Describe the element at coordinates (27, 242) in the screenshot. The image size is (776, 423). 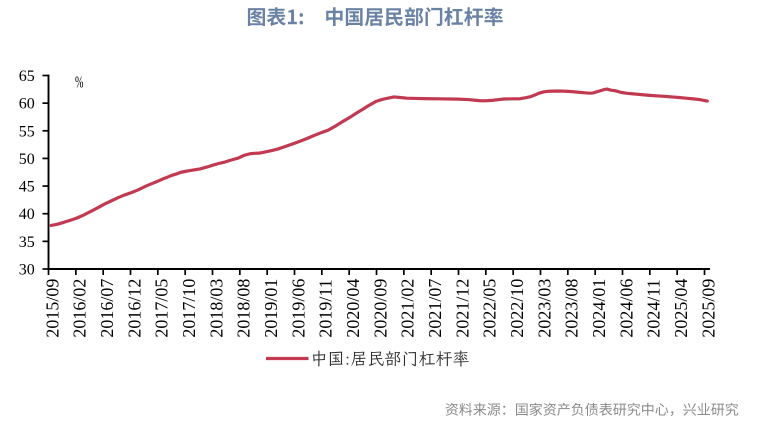
I see `svg-text: 35` at that location.